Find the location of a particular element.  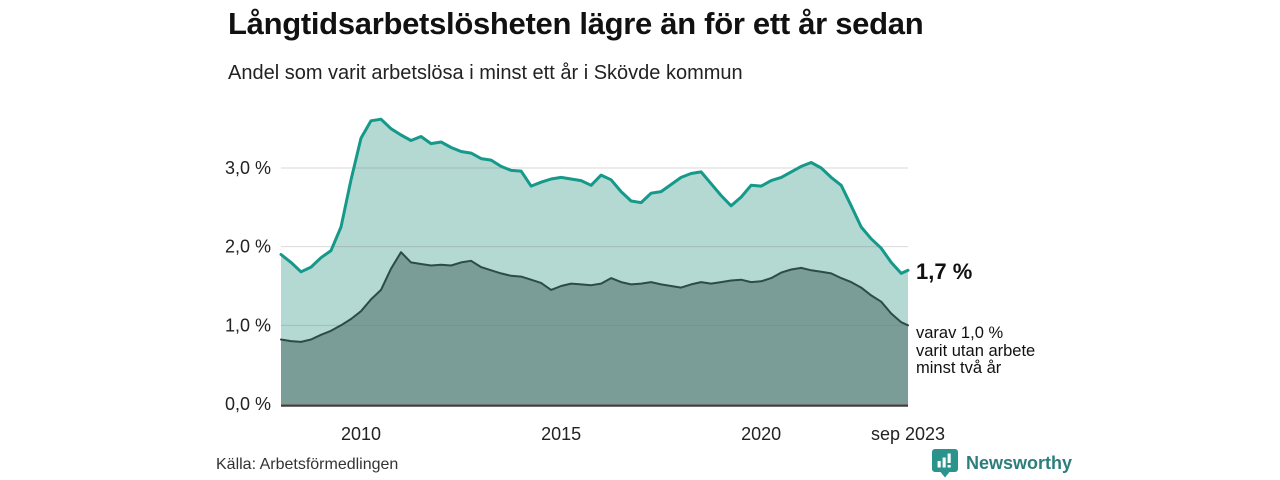

y-tick-label: 3,0 % is located at coordinates (248, 168).